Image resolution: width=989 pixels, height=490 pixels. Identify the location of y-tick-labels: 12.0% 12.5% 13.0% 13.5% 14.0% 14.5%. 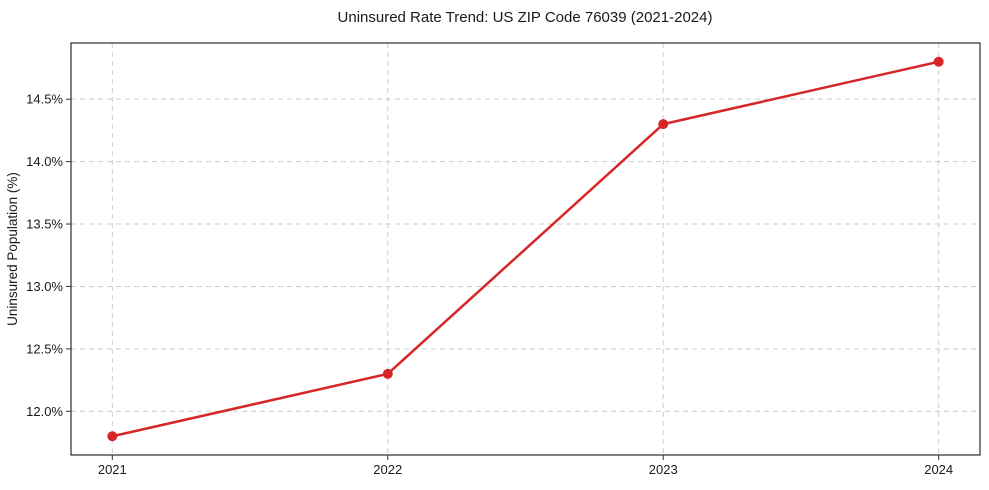
(44, 255).